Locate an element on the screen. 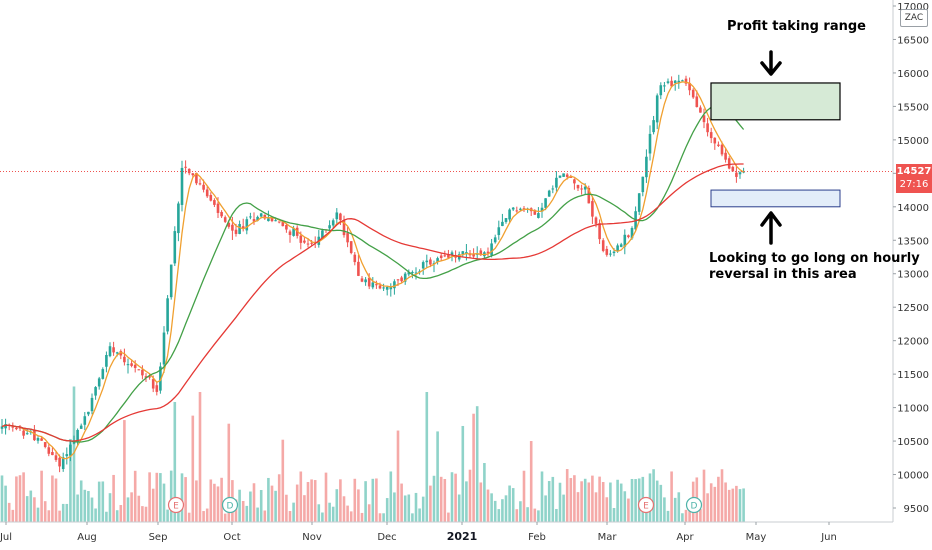  y-tick-label: 17000 is located at coordinates (913, 7).